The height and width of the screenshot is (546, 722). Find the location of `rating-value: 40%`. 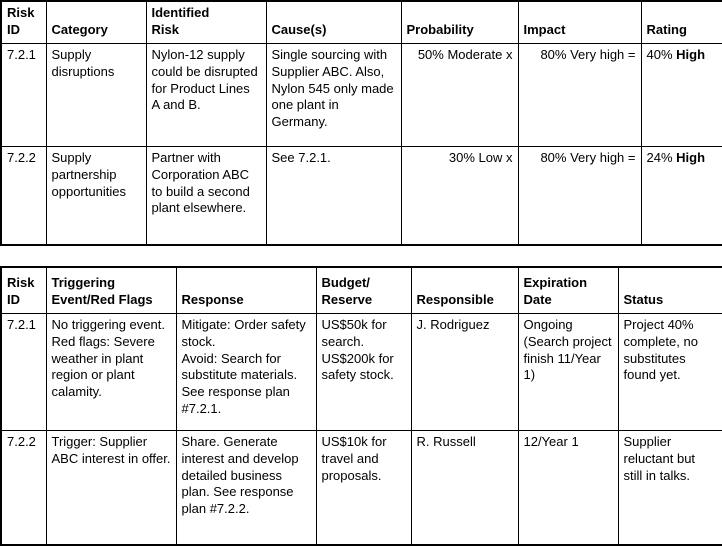

rating-value: 40% is located at coordinates (659, 54).